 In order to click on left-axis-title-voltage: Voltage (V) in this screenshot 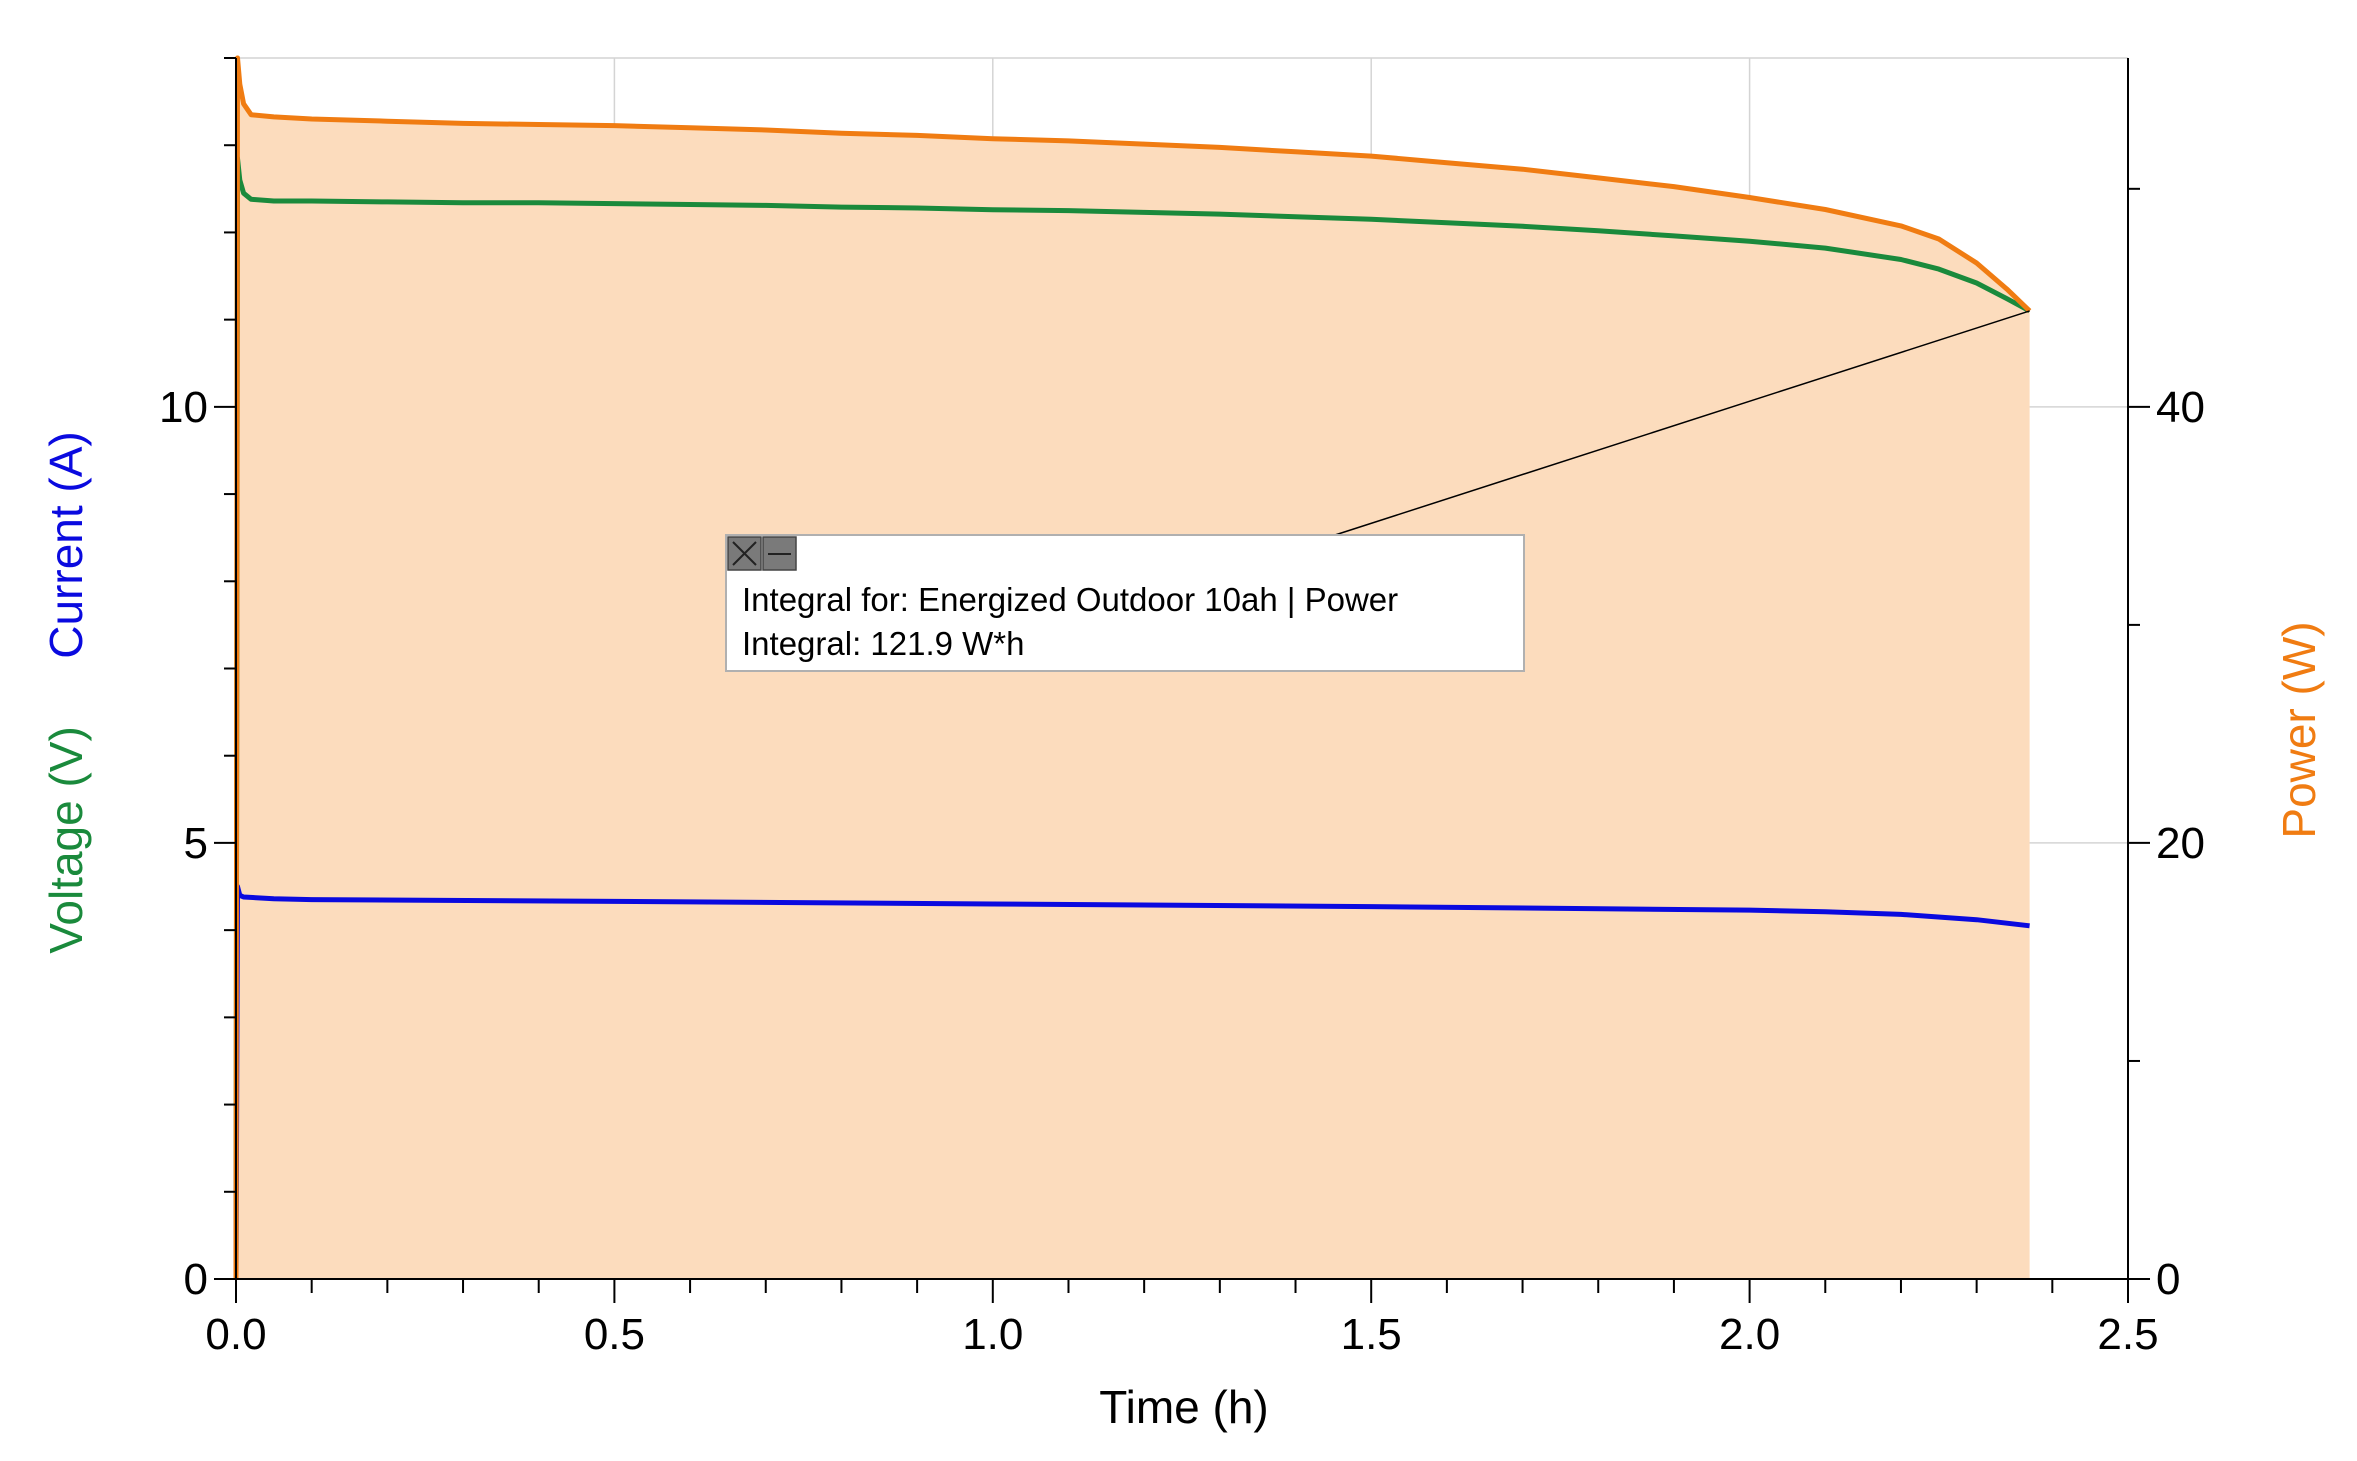, I will do `click(66, 840)`.